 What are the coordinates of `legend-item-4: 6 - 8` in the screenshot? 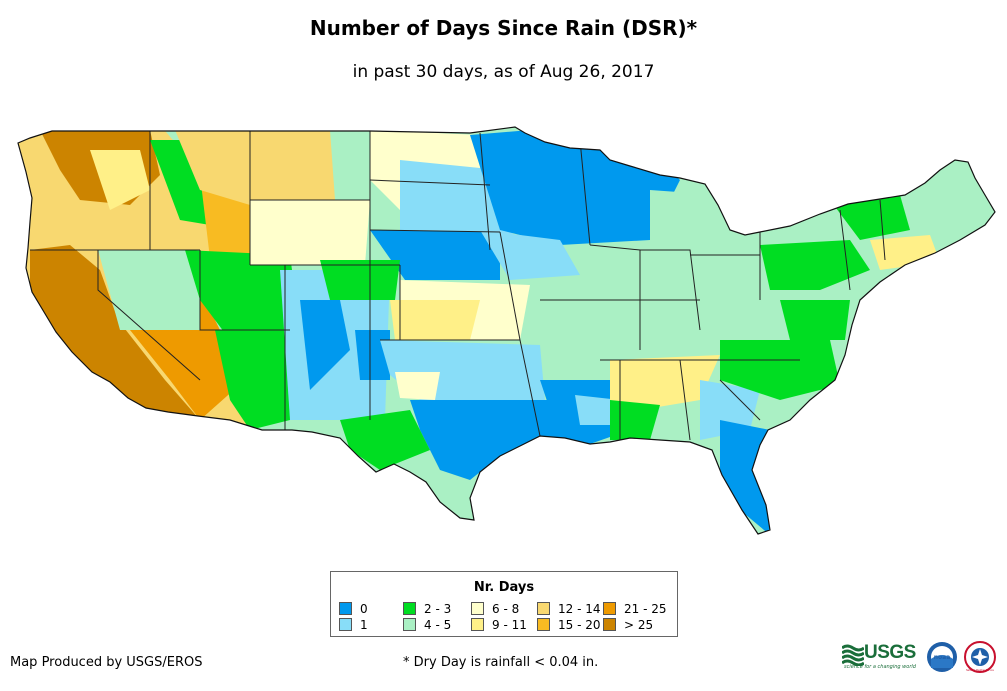 It's located at (495, 609).